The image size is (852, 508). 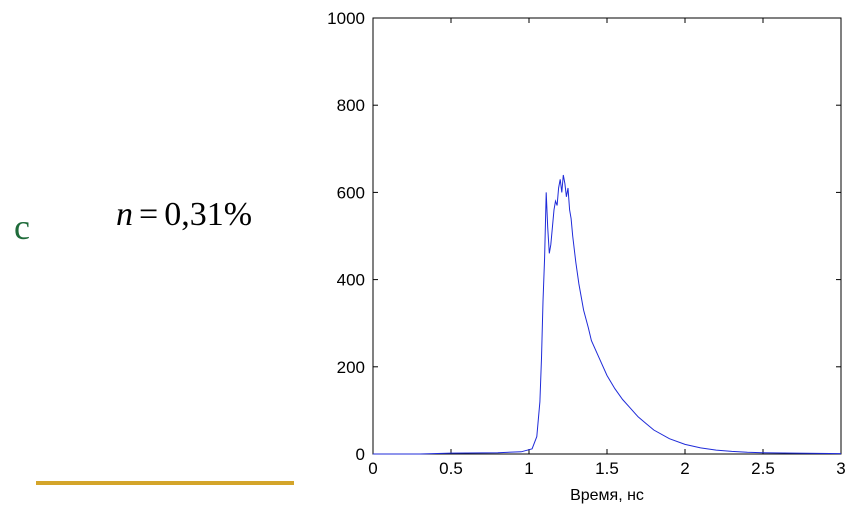 I want to click on y-tick-label: 1000, so click(x=346, y=18).